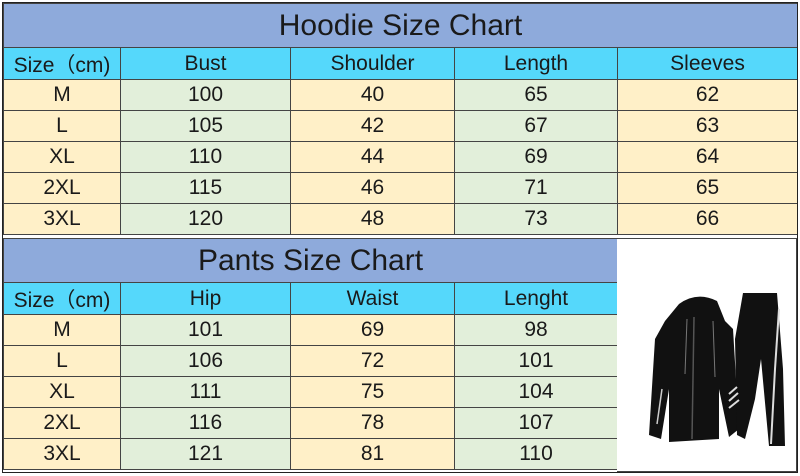 The width and height of the screenshot is (800, 476). I want to click on table-row: M 101 69 98, so click(311, 330).